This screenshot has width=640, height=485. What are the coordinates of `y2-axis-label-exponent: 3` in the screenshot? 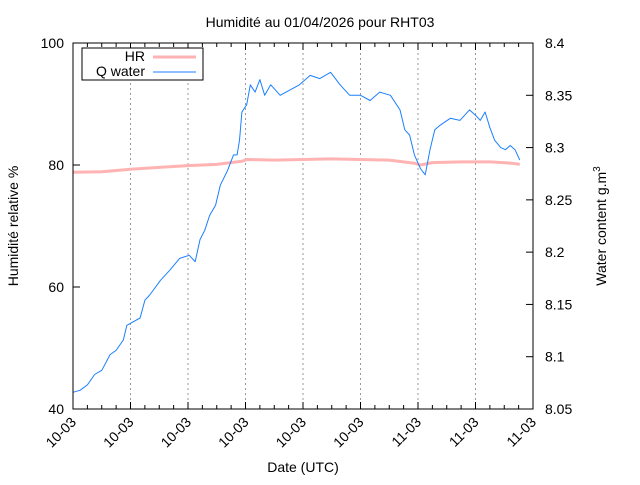 It's located at (597, 169).